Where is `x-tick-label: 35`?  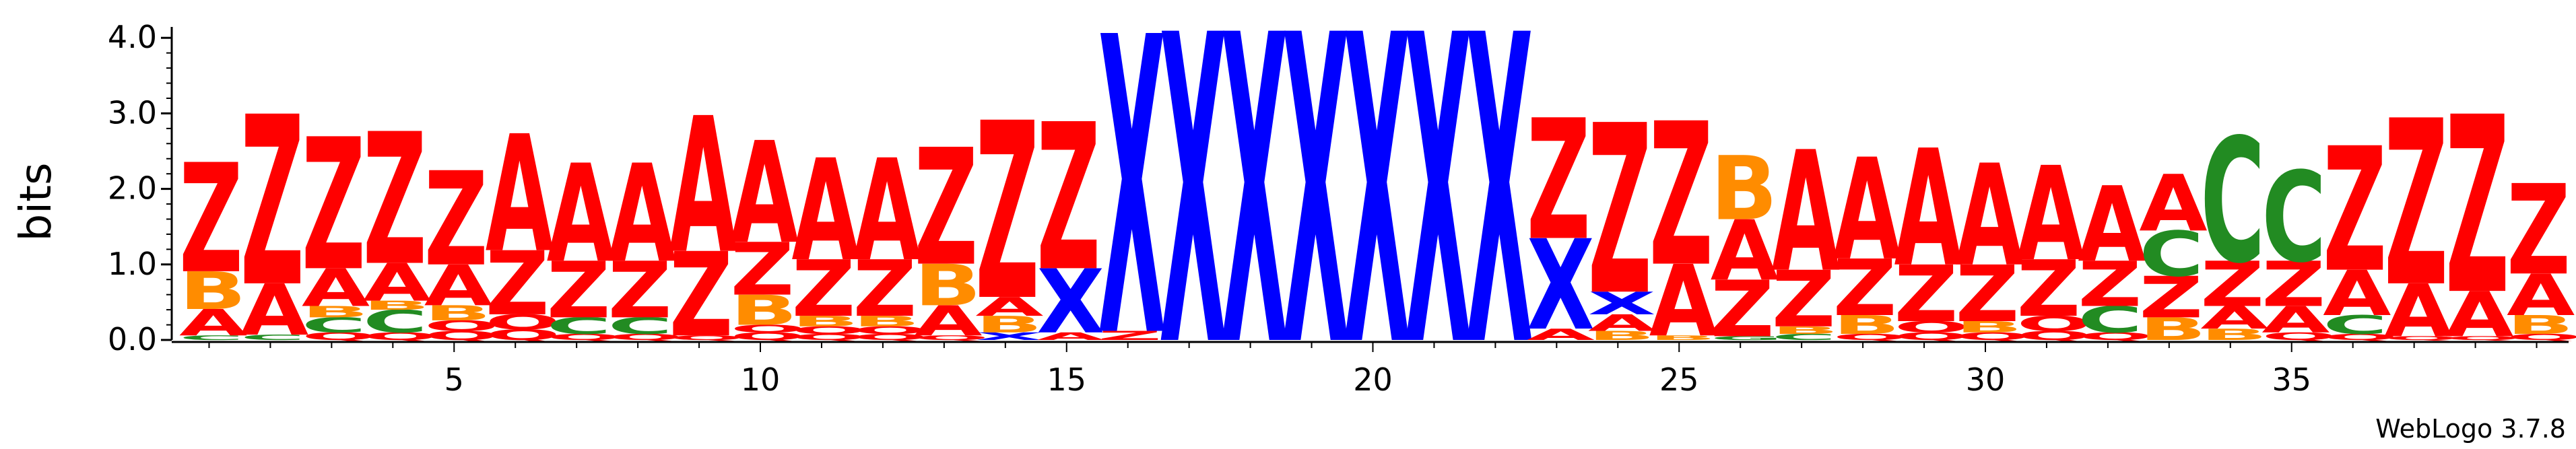 x-tick-label: 35 is located at coordinates (2291, 379).